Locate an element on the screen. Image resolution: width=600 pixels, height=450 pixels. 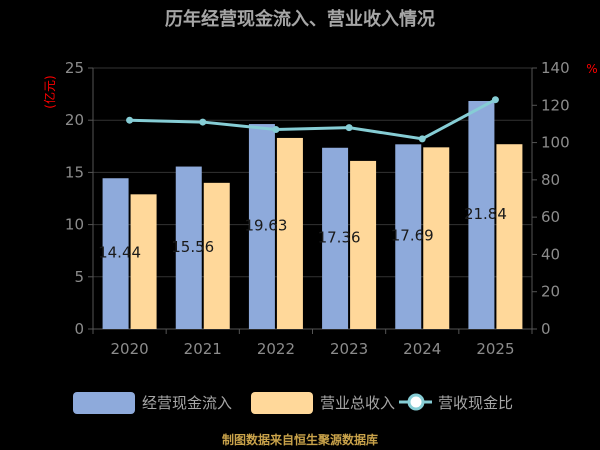
right-tick-label: 20 is located at coordinates (550, 292).